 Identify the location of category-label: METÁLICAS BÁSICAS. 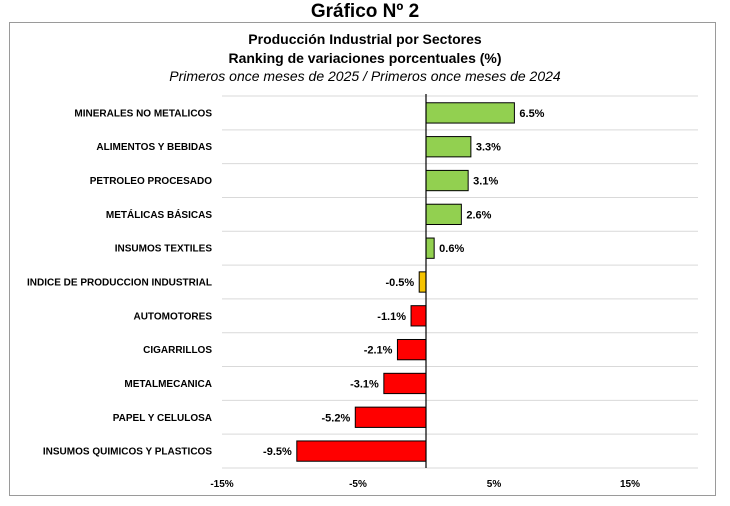
(159, 214).